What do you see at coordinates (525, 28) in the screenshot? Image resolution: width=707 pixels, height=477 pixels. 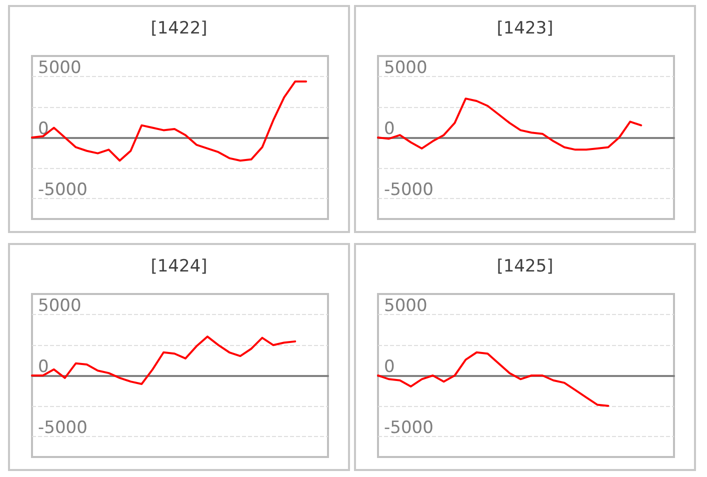 I see `chart-title: [1423]` at bounding box center [525, 28].